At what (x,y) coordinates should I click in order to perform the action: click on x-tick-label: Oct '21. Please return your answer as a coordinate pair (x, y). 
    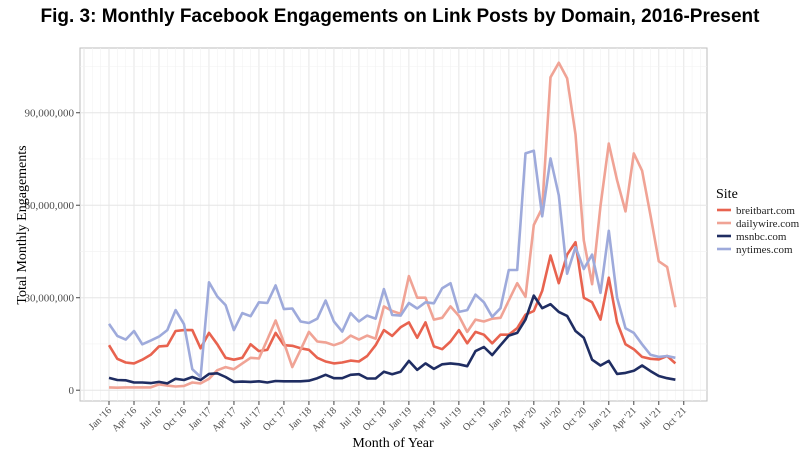
    Looking at the image, I should click on (675, 419).